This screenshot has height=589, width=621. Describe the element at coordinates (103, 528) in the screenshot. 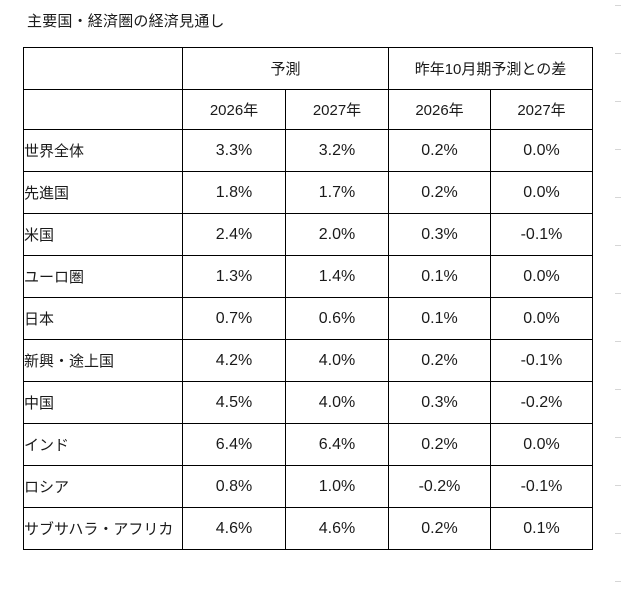

I see `row-label: サブサハラ・アフリカ` at that location.